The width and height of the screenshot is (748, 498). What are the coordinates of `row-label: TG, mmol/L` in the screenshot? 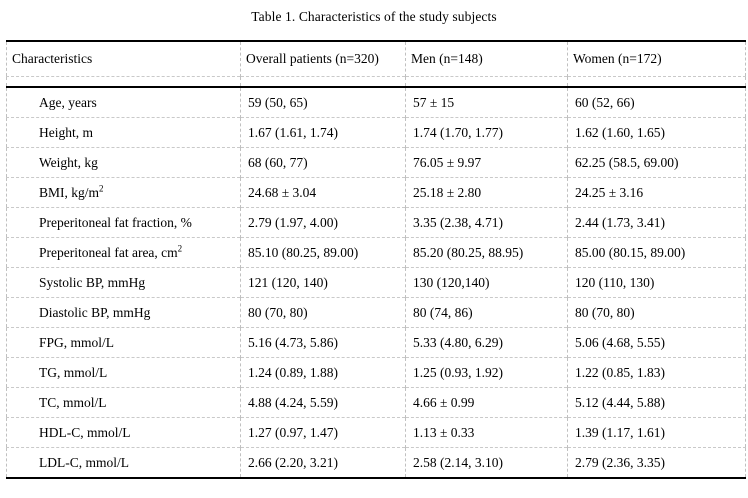 It's located at (123, 372).